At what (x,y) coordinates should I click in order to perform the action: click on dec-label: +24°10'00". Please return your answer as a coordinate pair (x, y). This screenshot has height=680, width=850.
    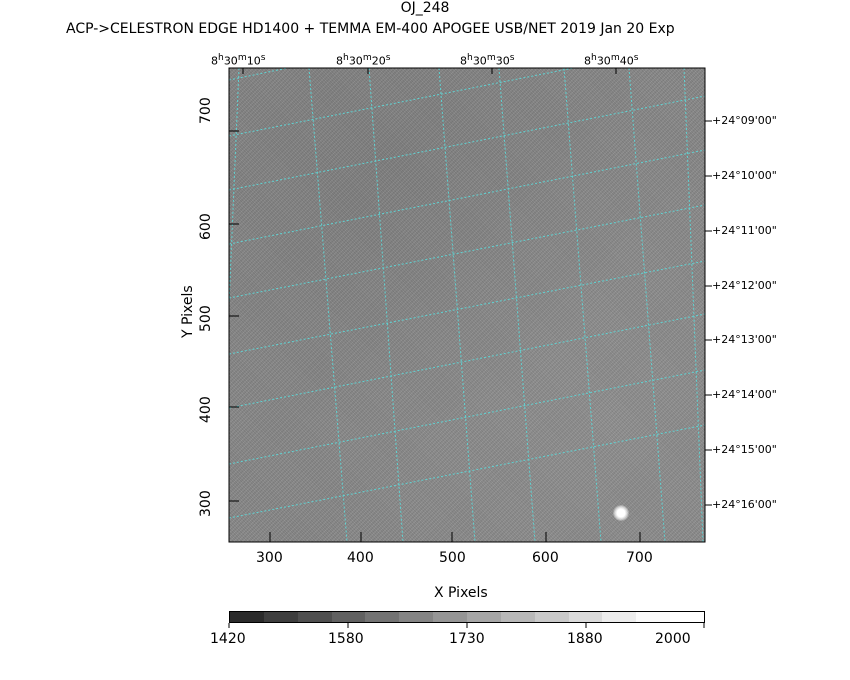
    Looking at the image, I should click on (744, 175).